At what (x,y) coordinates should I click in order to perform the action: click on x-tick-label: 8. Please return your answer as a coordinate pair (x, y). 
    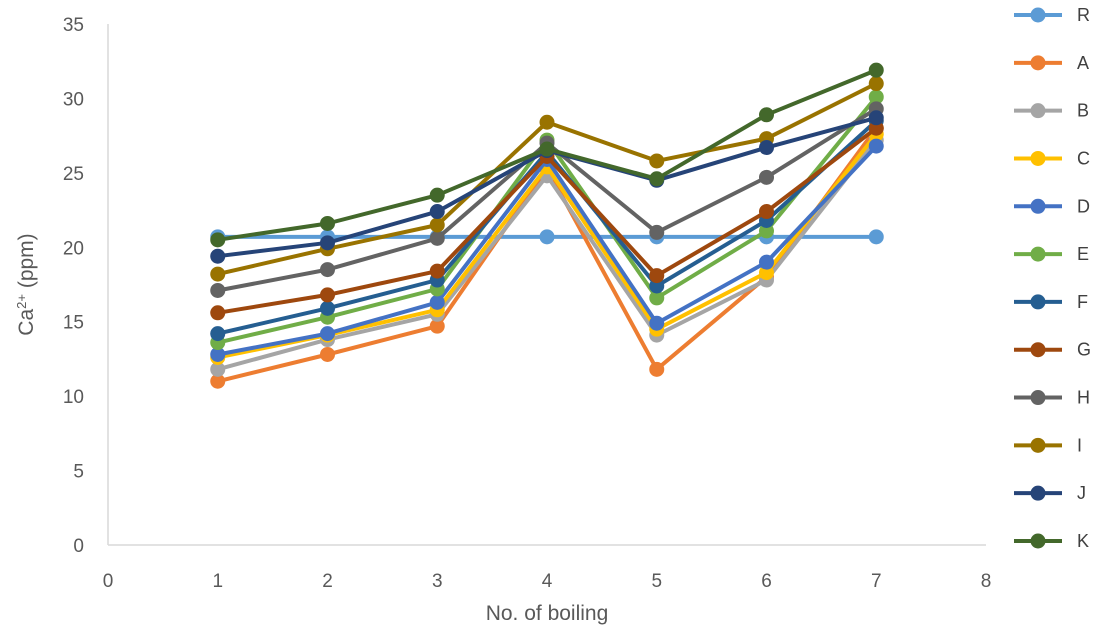
    Looking at the image, I should click on (986, 581).